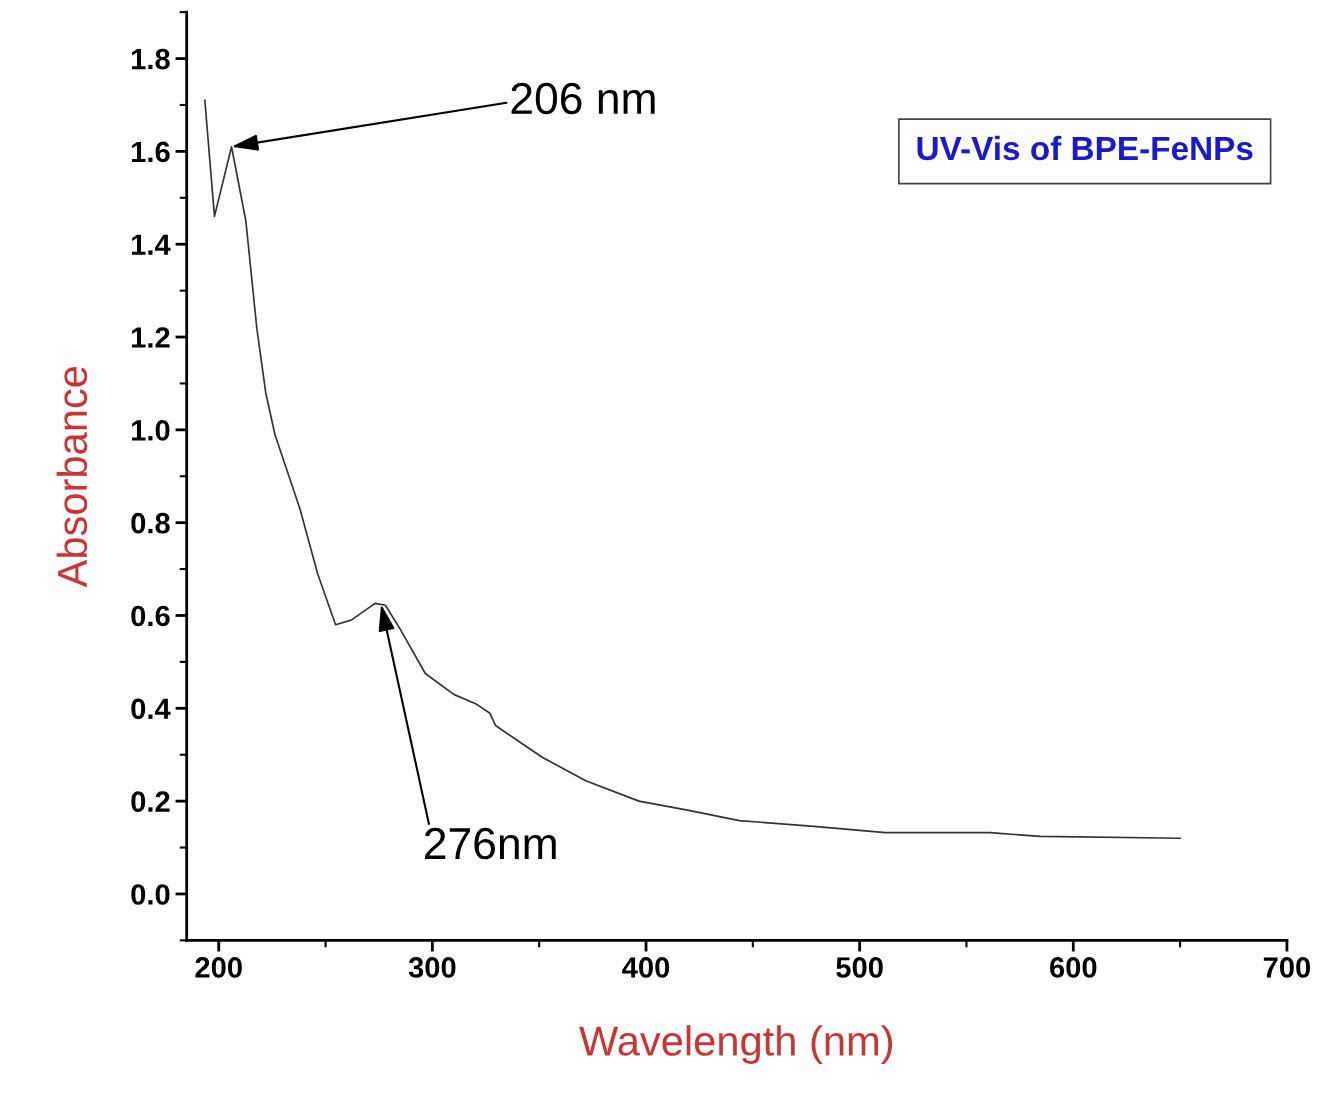 The width and height of the screenshot is (1324, 1105). What do you see at coordinates (1287, 967) in the screenshot?
I see `x-tick-label: 700` at bounding box center [1287, 967].